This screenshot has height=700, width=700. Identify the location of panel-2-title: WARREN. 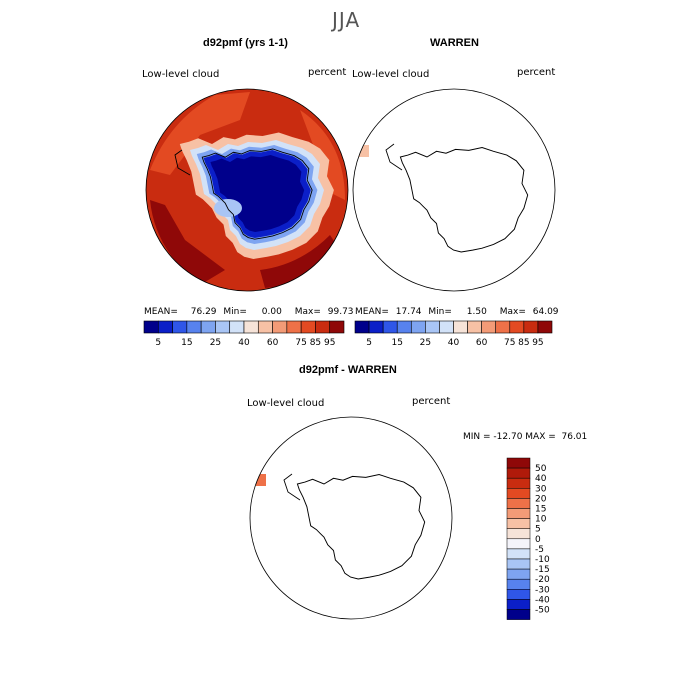
(454, 43).